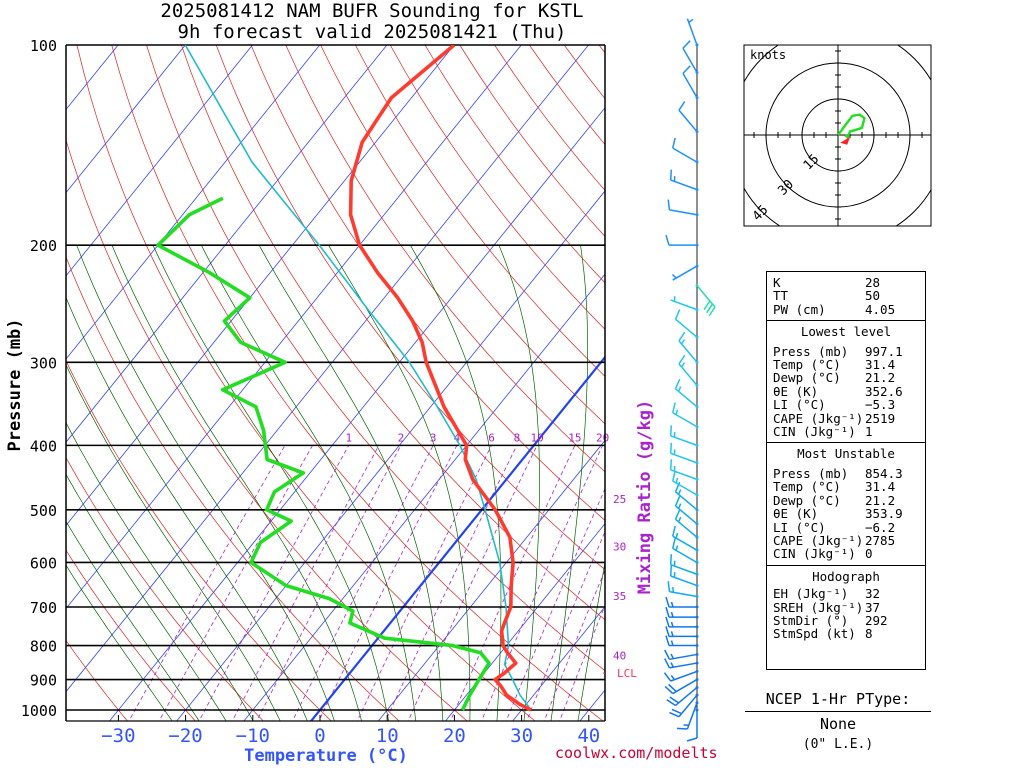 The height and width of the screenshot is (768, 1024). What do you see at coordinates (846, 540) in the screenshot?
I see `index-row: CAPE (Jkg⁻¹) 2785` at bounding box center [846, 540].